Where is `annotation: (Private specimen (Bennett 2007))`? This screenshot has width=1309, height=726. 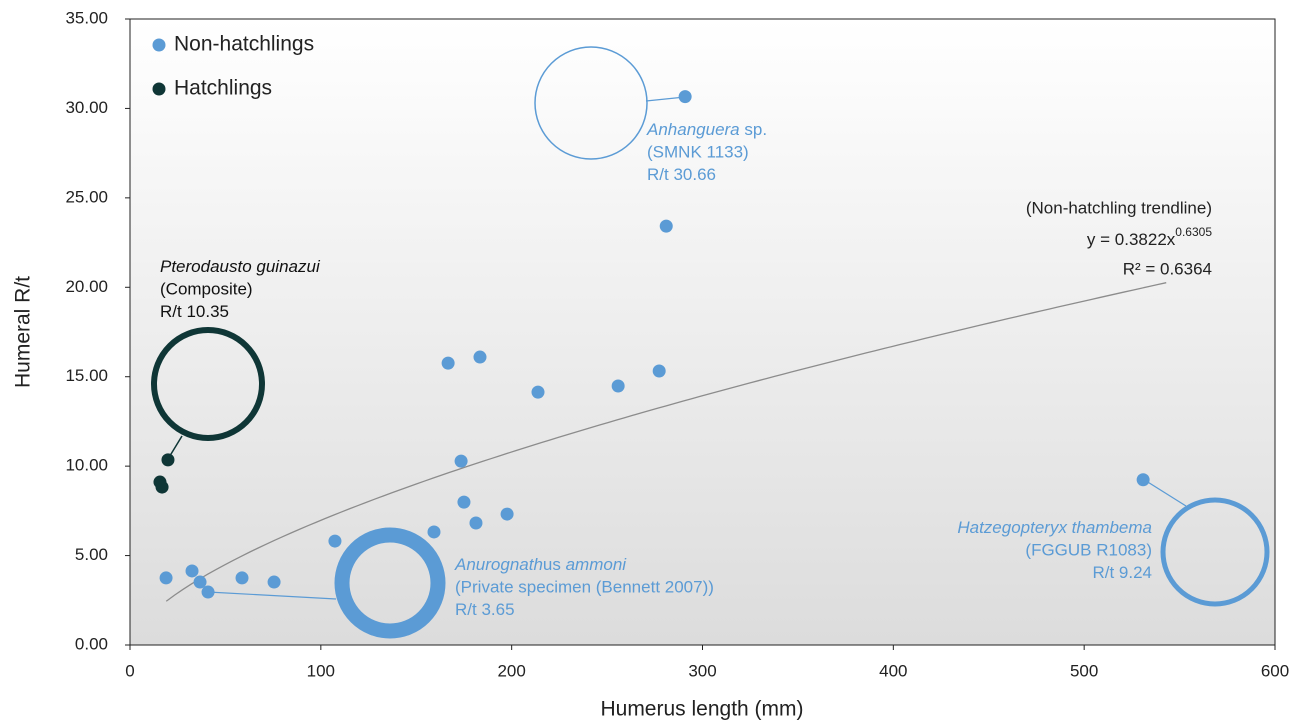 annotation: (Private specimen (Bennett 2007)) is located at coordinates (584, 587).